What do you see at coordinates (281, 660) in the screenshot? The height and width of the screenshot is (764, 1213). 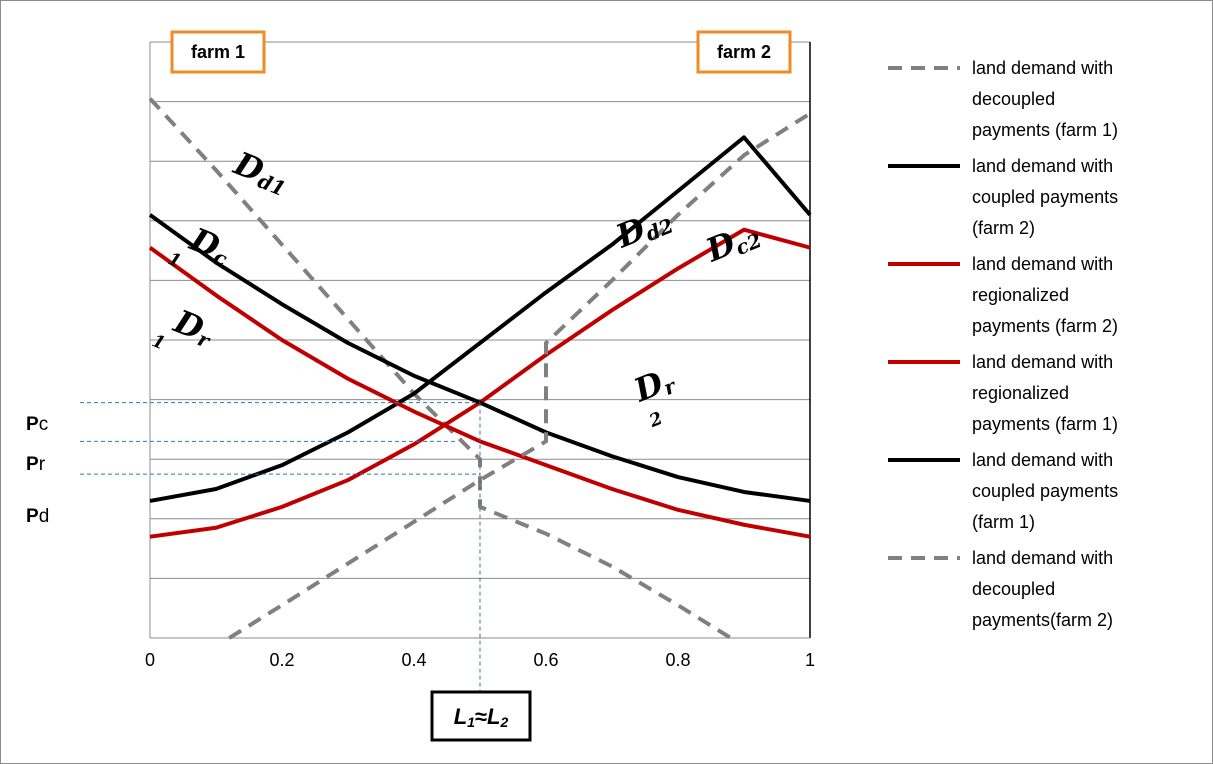 I see `x-tick-label: 0.2` at bounding box center [281, 660].